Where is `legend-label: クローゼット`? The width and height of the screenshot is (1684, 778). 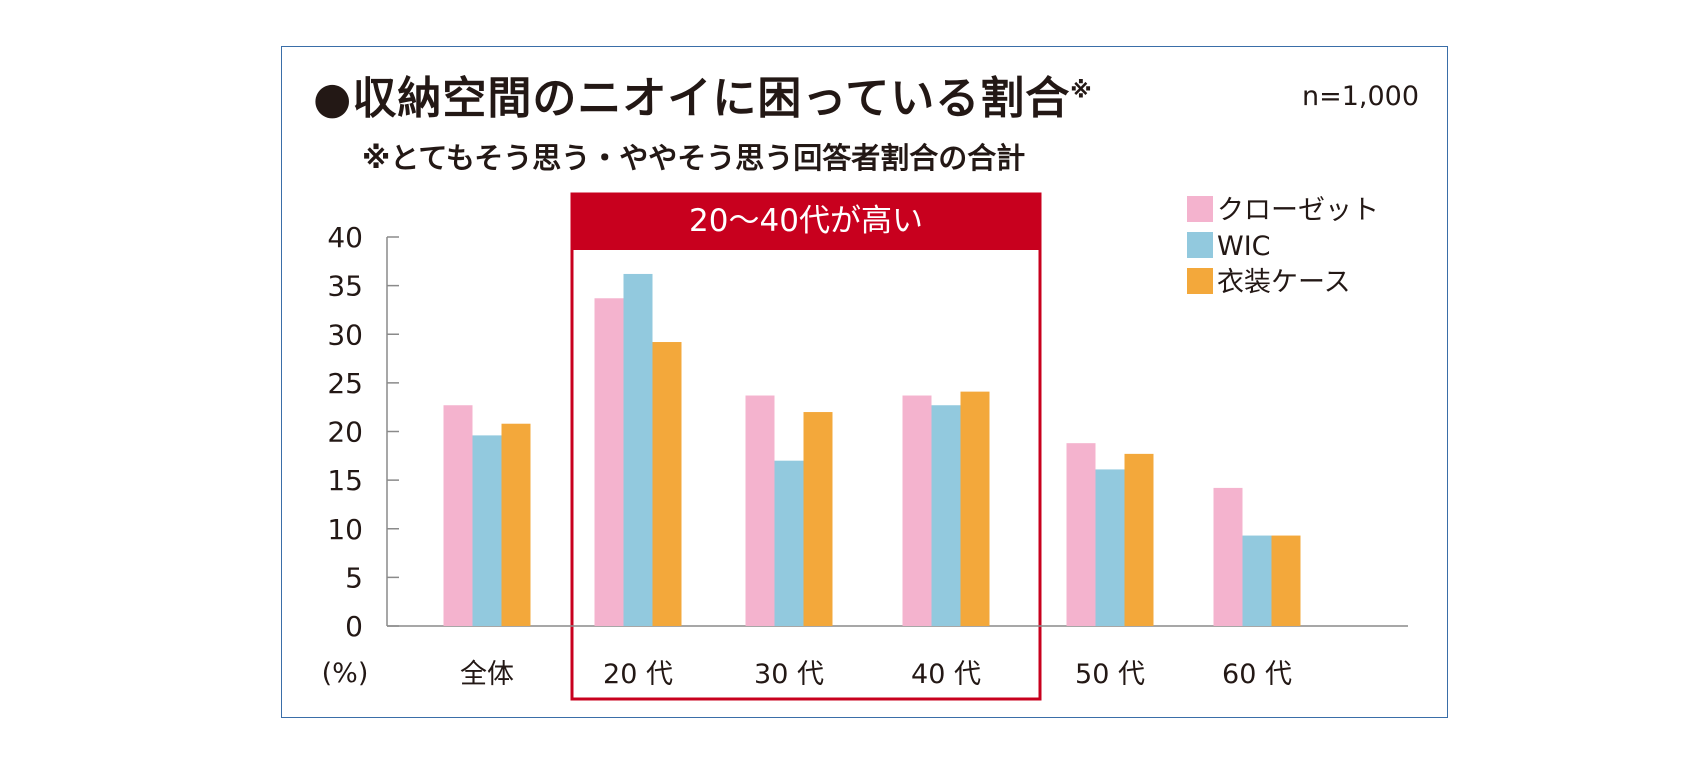
legend-label: クローゼット is located at coordinates (1298, 210).